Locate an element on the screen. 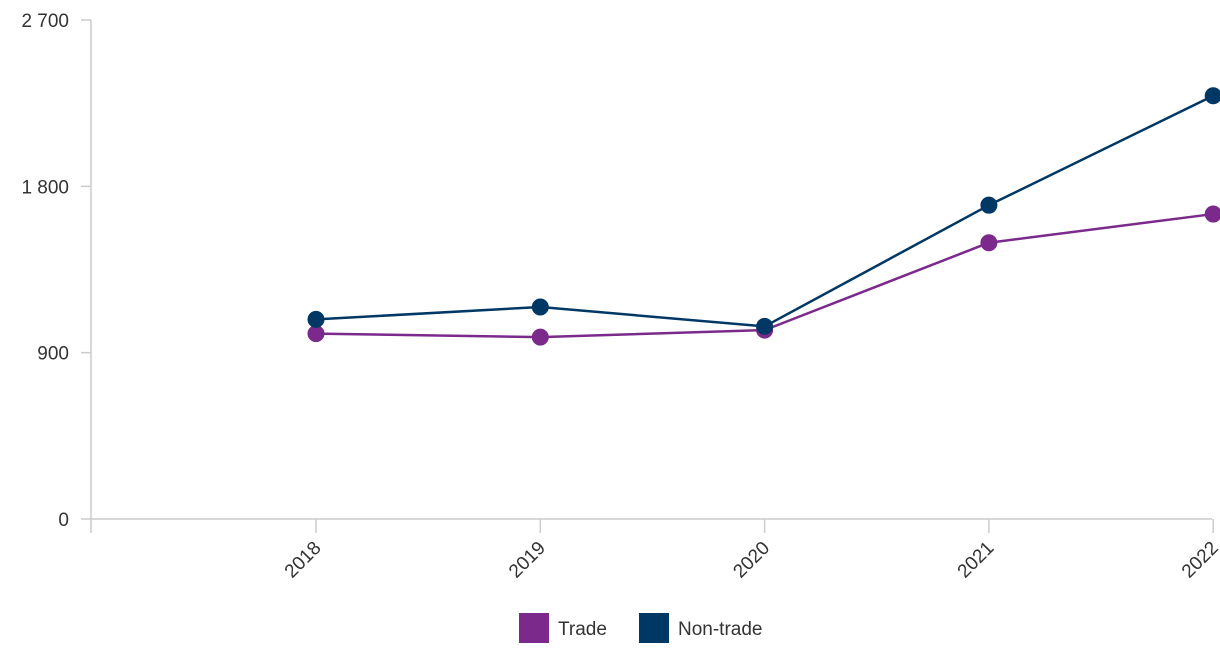  legend-swatch-non-trade is located at coordinates (654, 628).